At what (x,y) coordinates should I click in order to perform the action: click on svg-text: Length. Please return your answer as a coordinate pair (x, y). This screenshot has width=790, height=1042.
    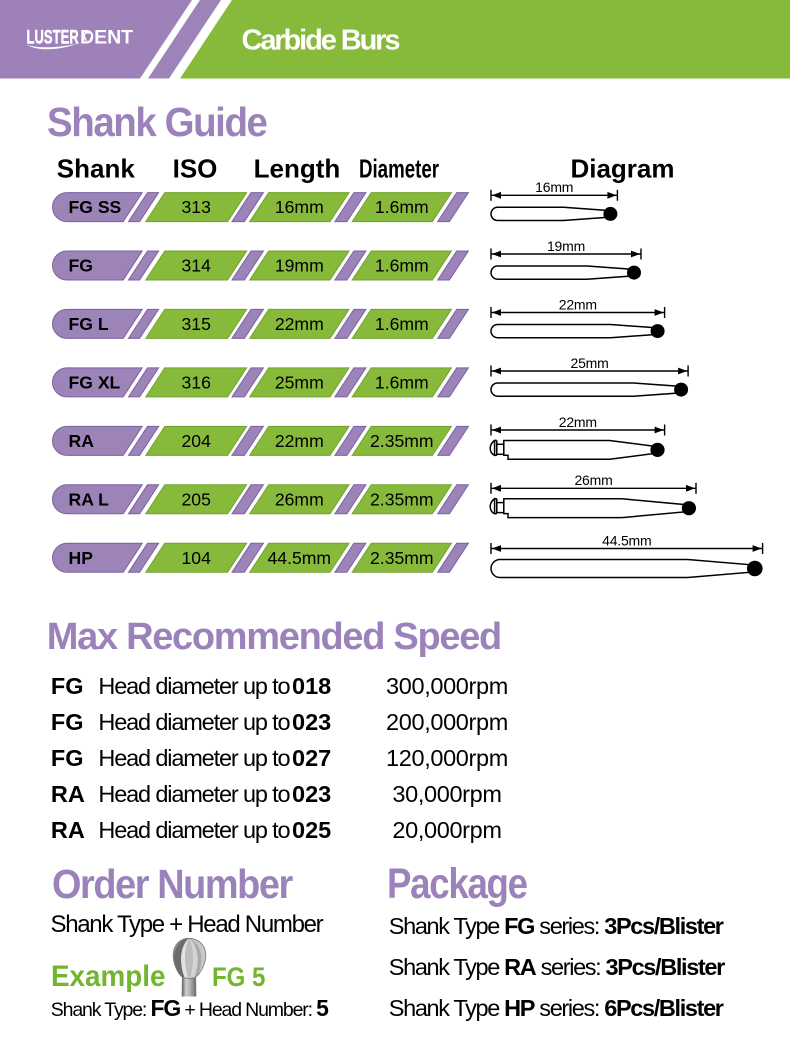
    Looking at the image, I should click on (297, 169).